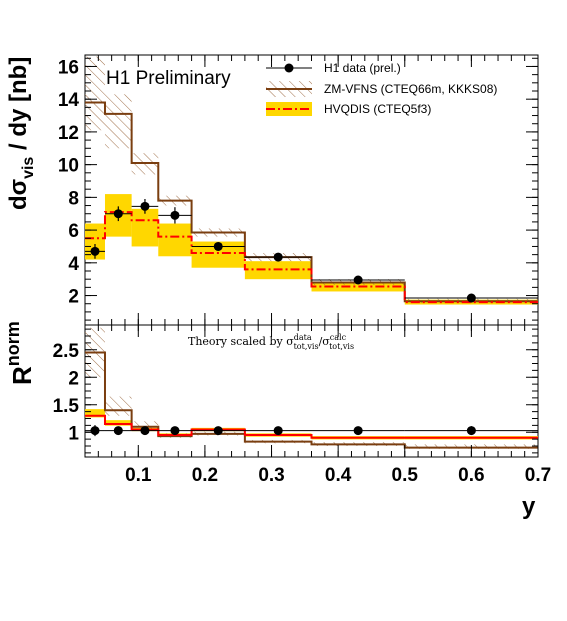 Image resolution: width=567 pixels, height=621 pixels. I want to click on legend-entry-data: H1 data (prel.), so click(333, 68).